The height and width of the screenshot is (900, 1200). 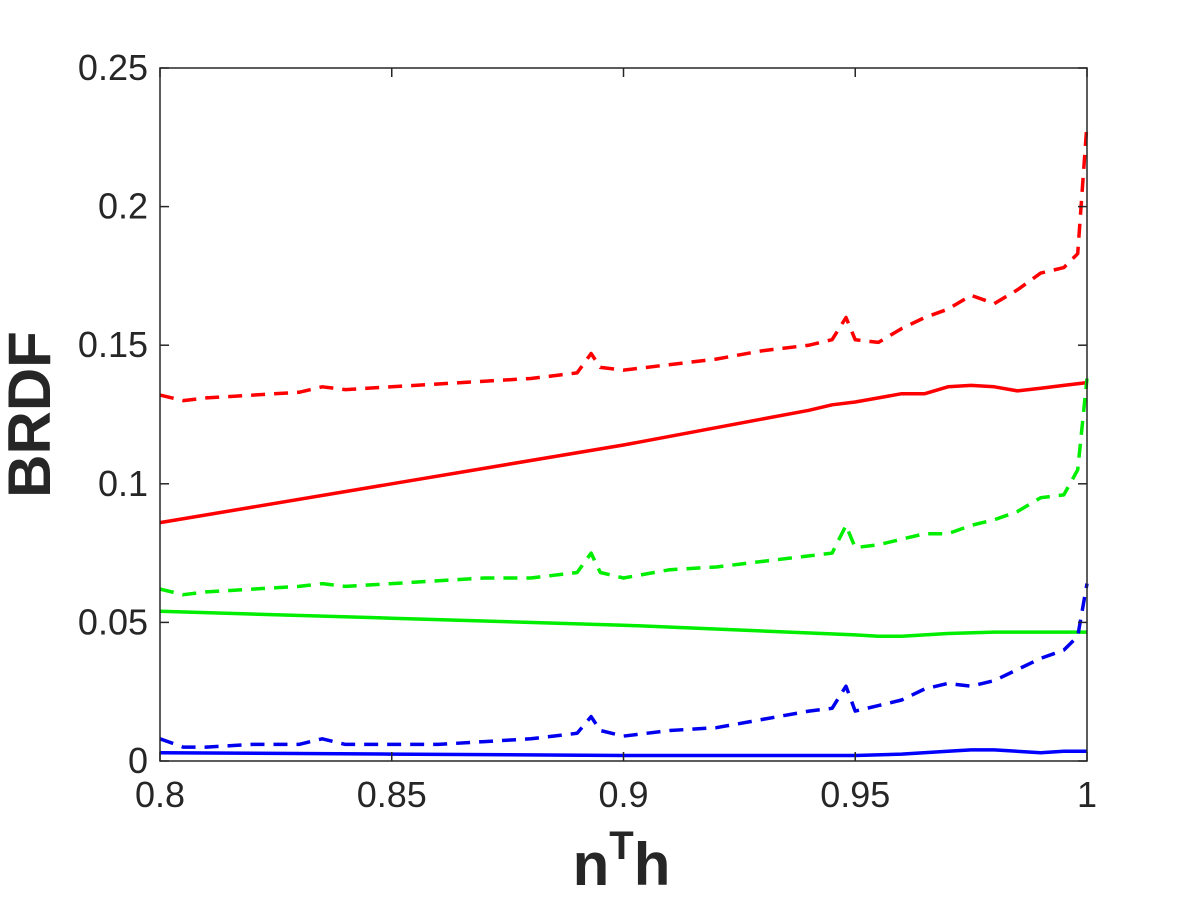 I want to click on x-tick-label: 0.9, so click(x=623, y=794).